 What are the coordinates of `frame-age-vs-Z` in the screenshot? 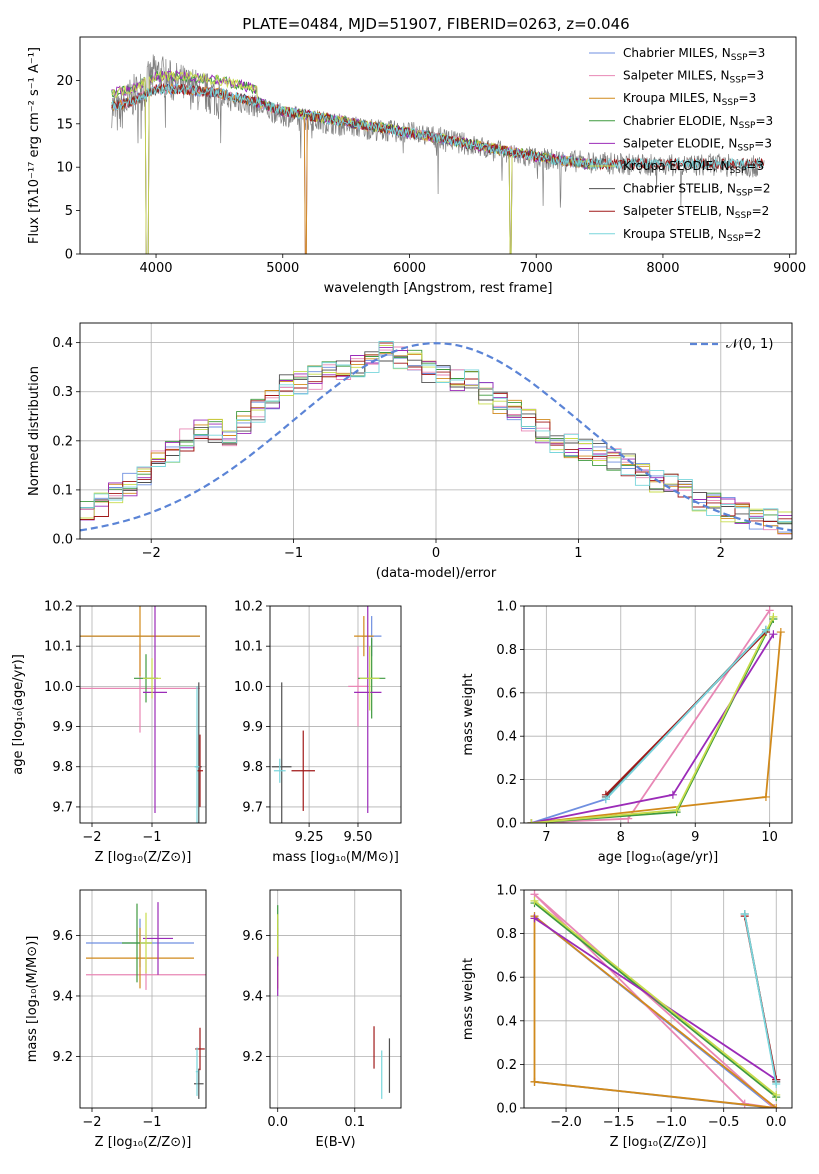 It's located at (143, 714).